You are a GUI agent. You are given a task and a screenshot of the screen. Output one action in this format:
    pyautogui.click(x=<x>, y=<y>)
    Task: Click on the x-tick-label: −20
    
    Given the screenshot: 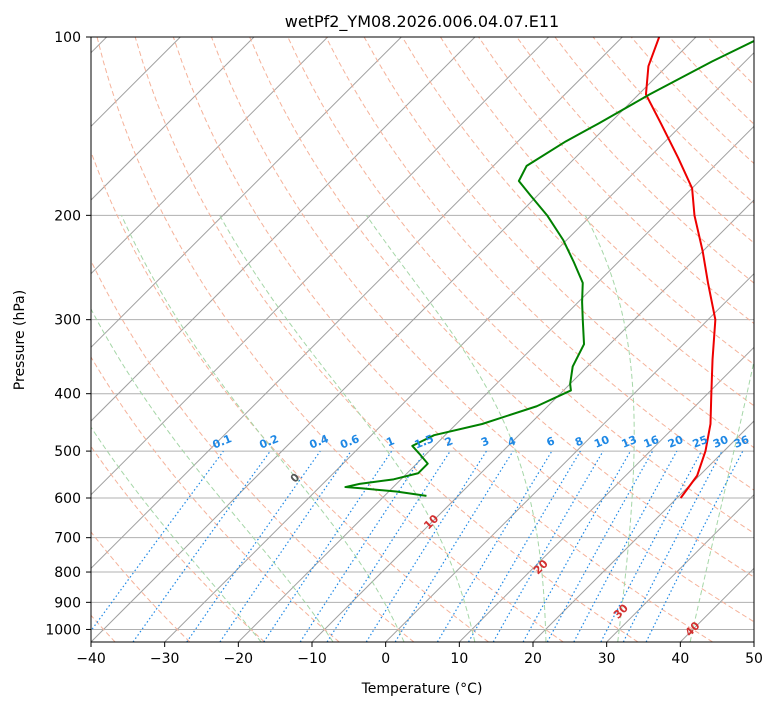 What is the action you would take?
    pyautogui.click(x=239, y=659)
    